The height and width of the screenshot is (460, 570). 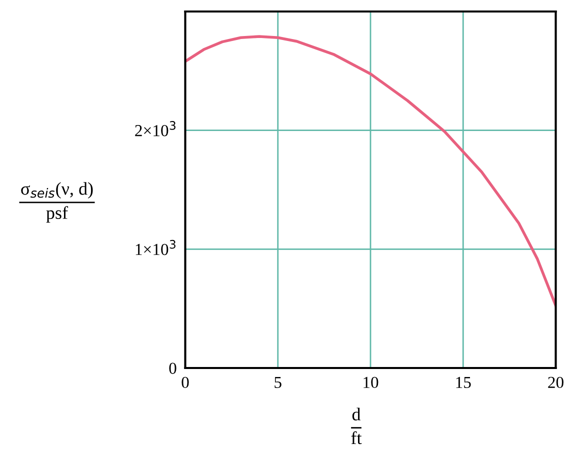 I want to click on y-tick-label: 0, so click(x=172, y=368).